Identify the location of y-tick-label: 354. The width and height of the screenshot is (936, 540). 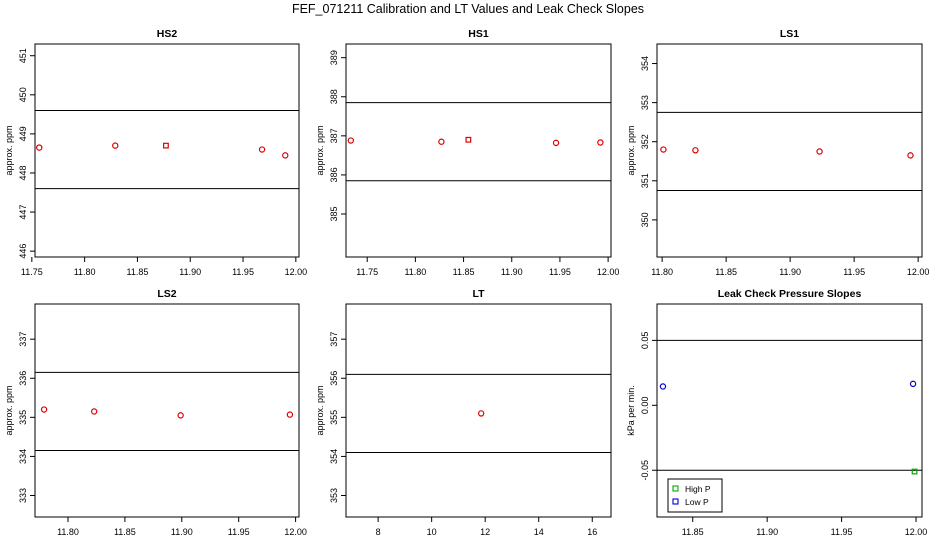
(645, 63).